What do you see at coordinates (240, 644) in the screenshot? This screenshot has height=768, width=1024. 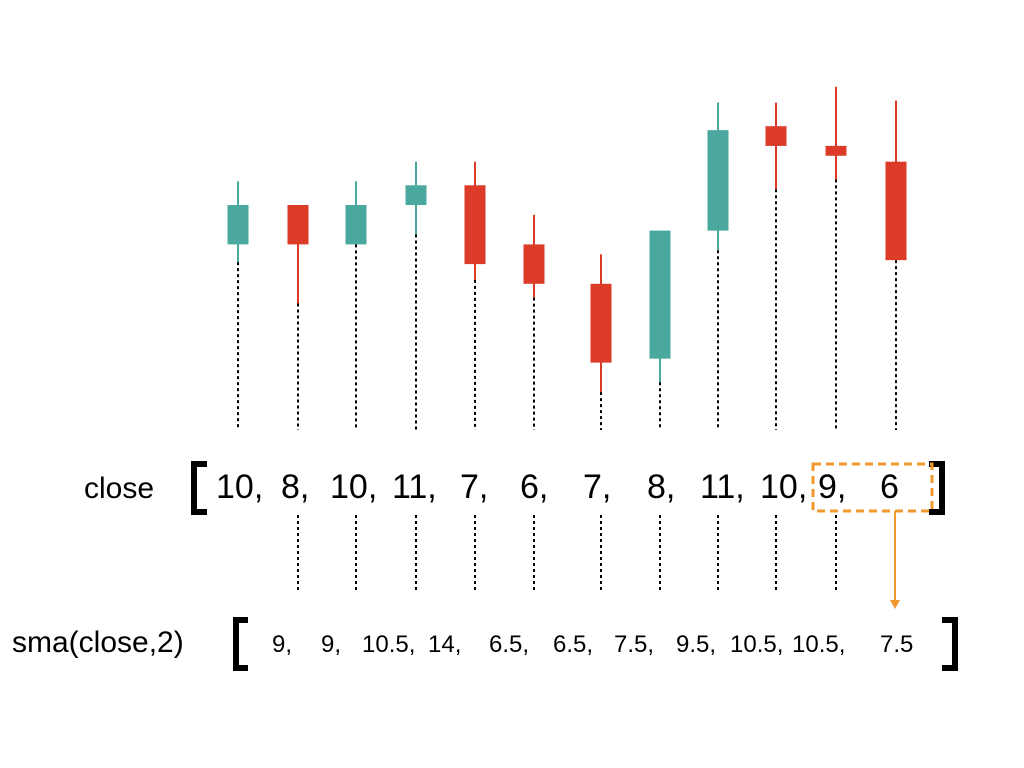 I see `sma-open-bracket` at bounding box center [240, 644].